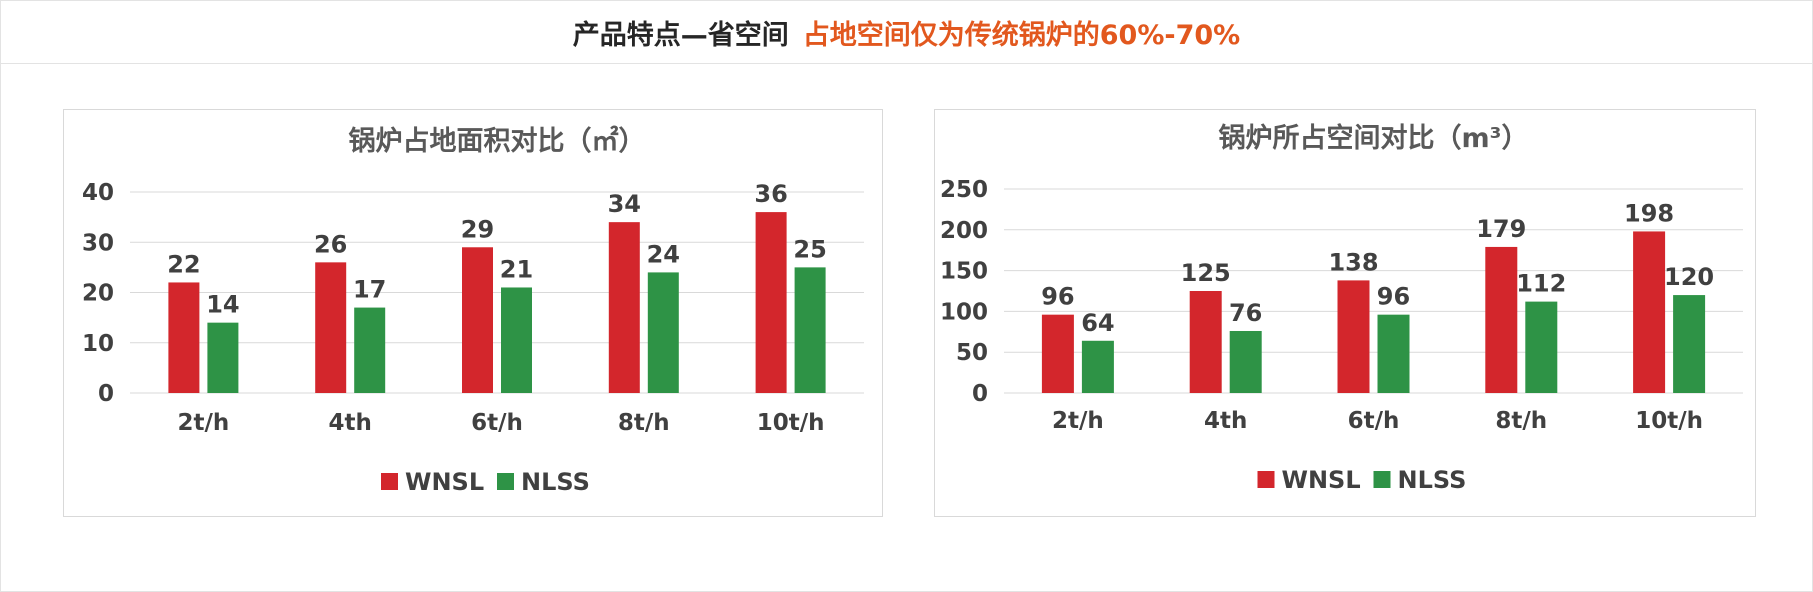  I want to click on data-label: 24, so click(663, 254).